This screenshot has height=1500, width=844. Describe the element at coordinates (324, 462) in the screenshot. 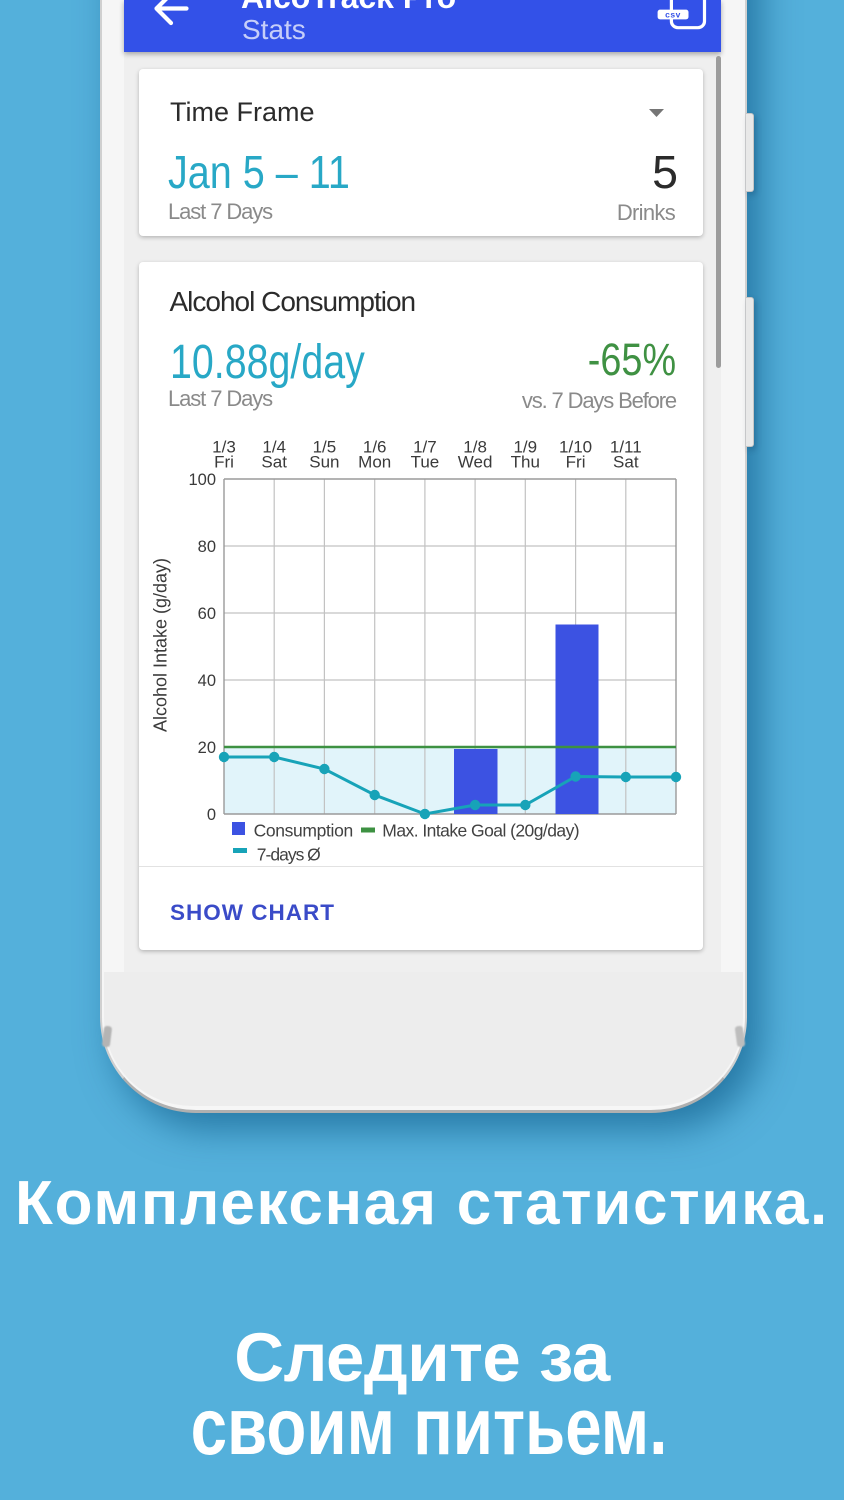

I see `svg-text: Sun` at that location.